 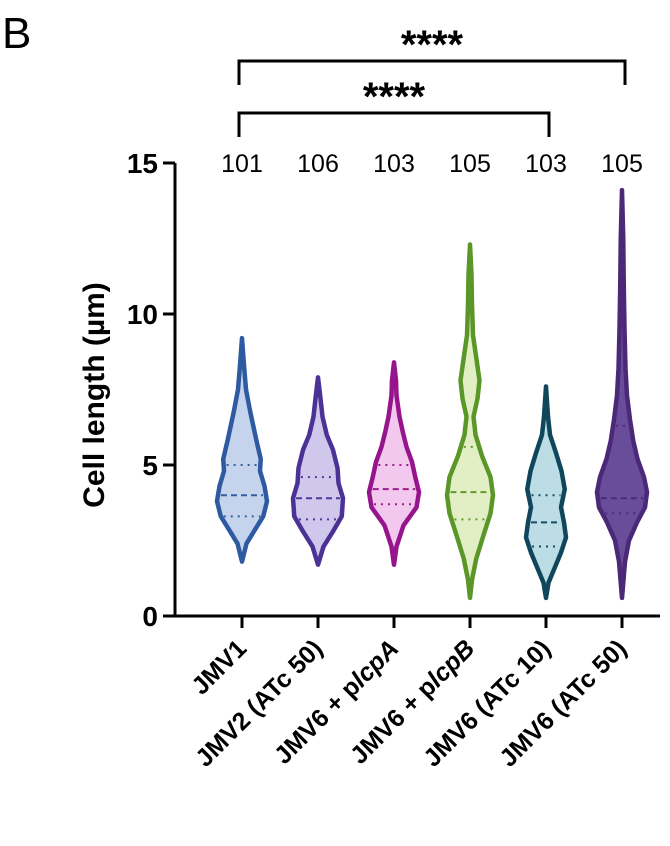 I want to click on y-tick-label: 5, so click(x=150, y=465).